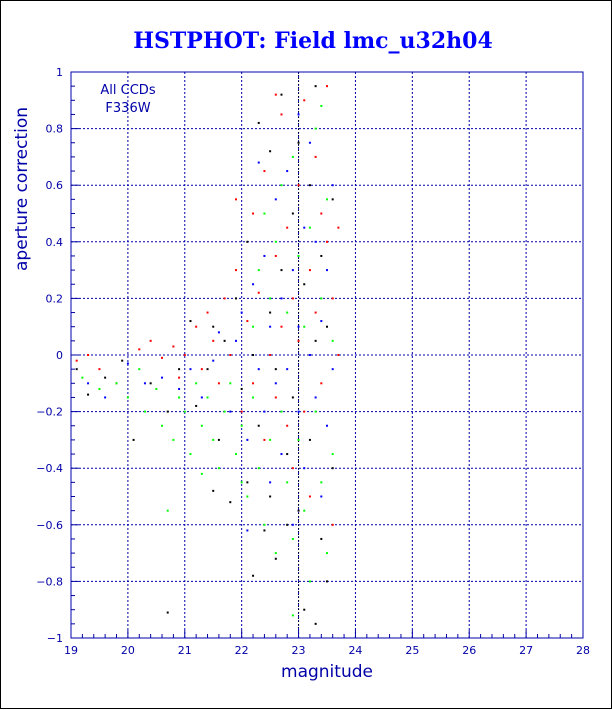 The width and height of the screenshot is (612, 710). Describe the element at coordinates (49, 525) in the screenshot. I see `y-tick-label: −0.6` at that location.